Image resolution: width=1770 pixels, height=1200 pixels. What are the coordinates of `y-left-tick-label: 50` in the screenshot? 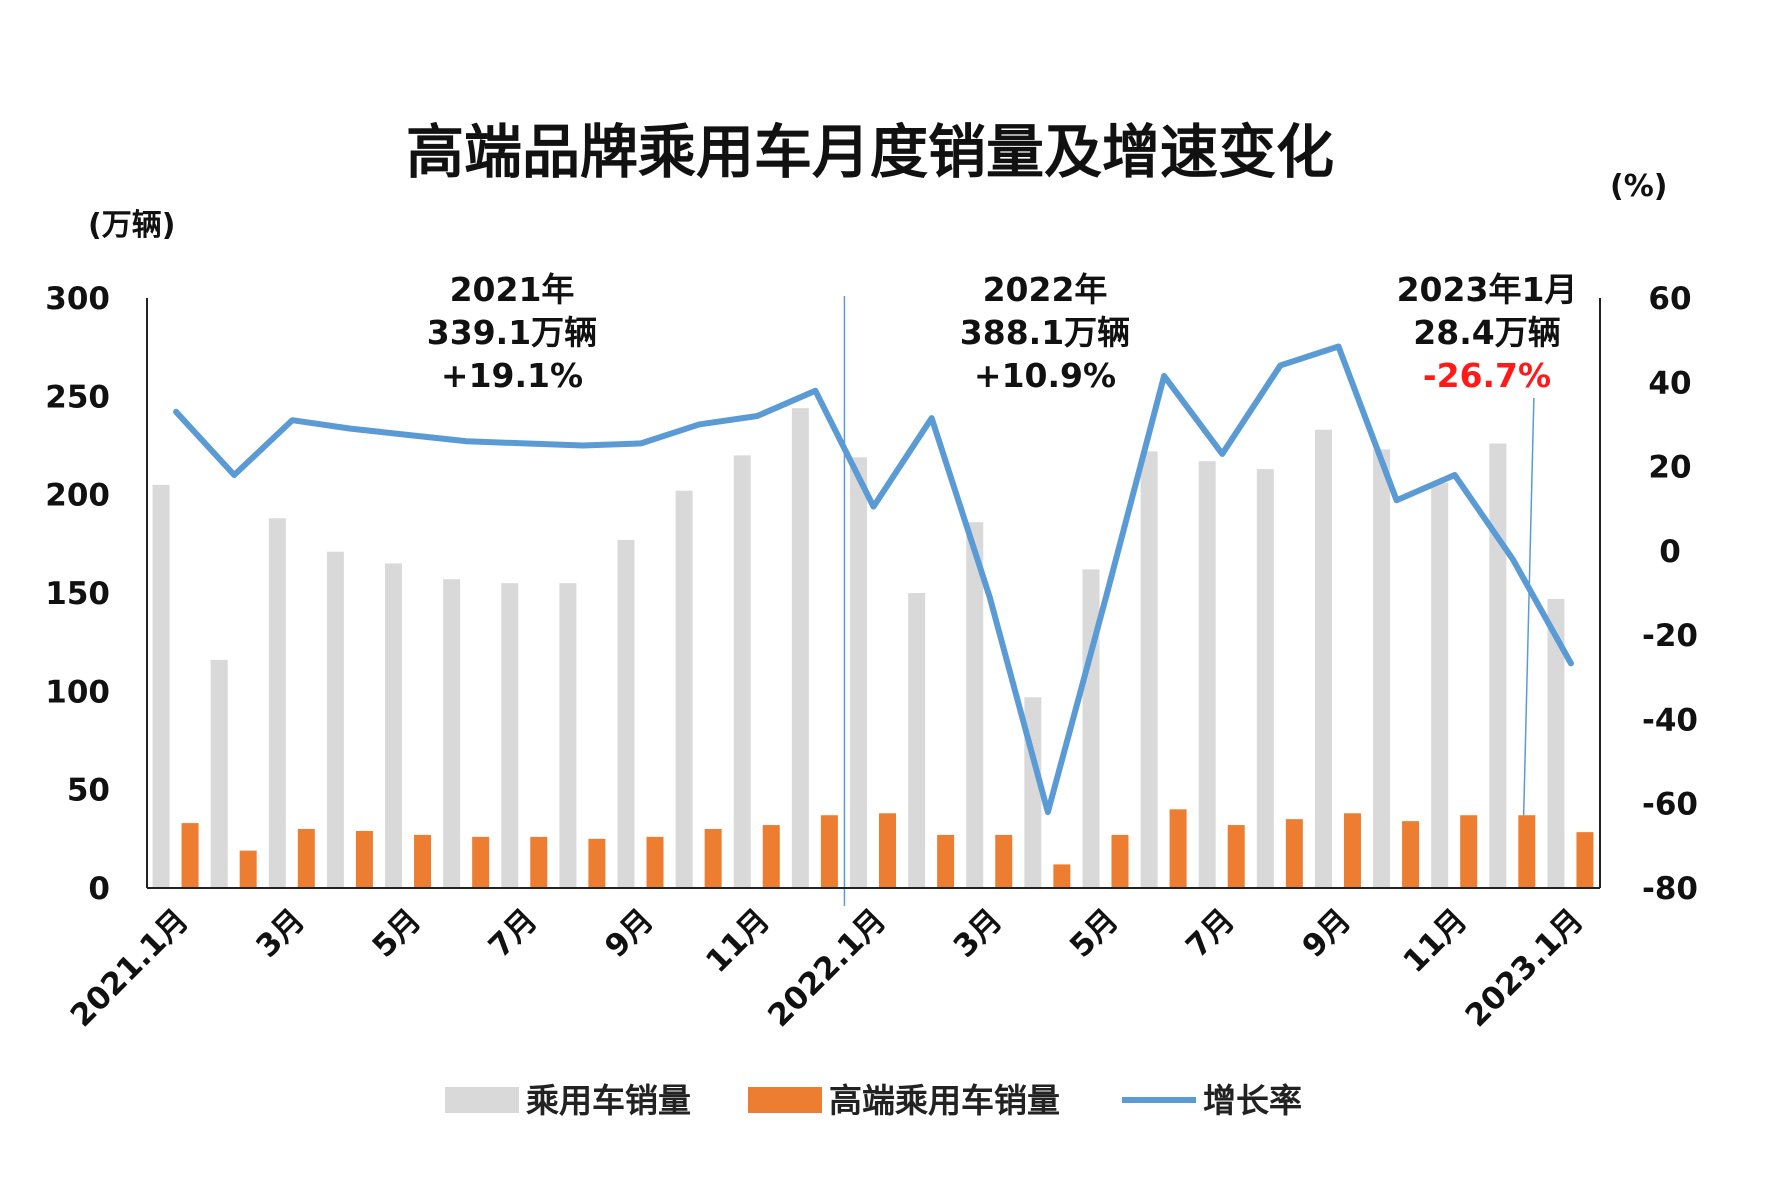 It's located at (88, 791).